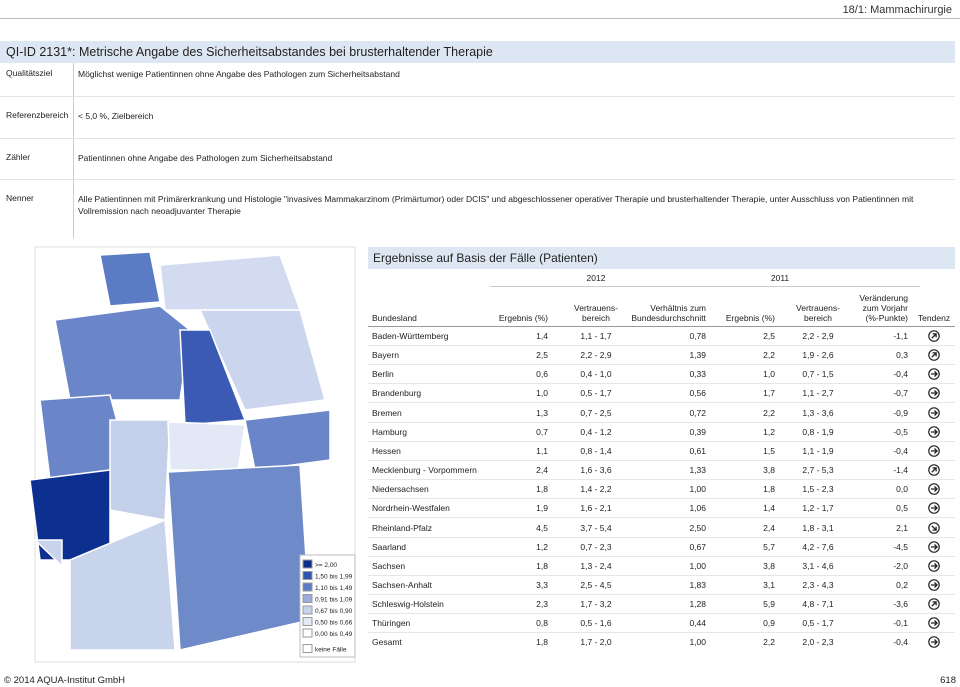 This screenshot has height=687, width=960. What do you see at coordinates (697, 393) in the screenshot?
I see `table-cell: 0,56` at bounding box center [697, 393].